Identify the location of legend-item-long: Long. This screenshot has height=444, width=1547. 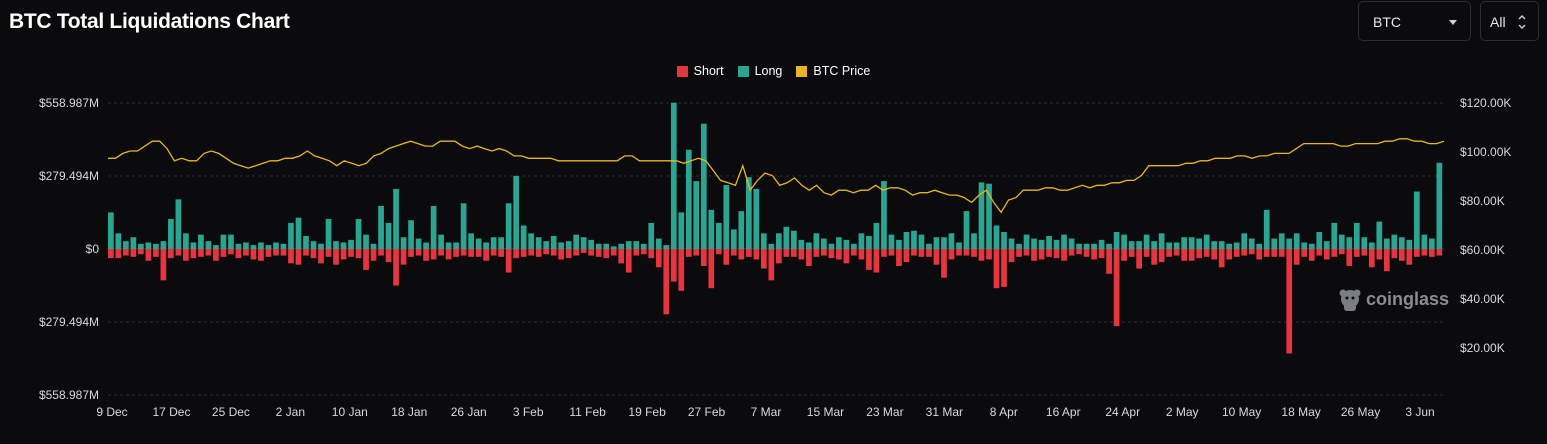
(759, 71).